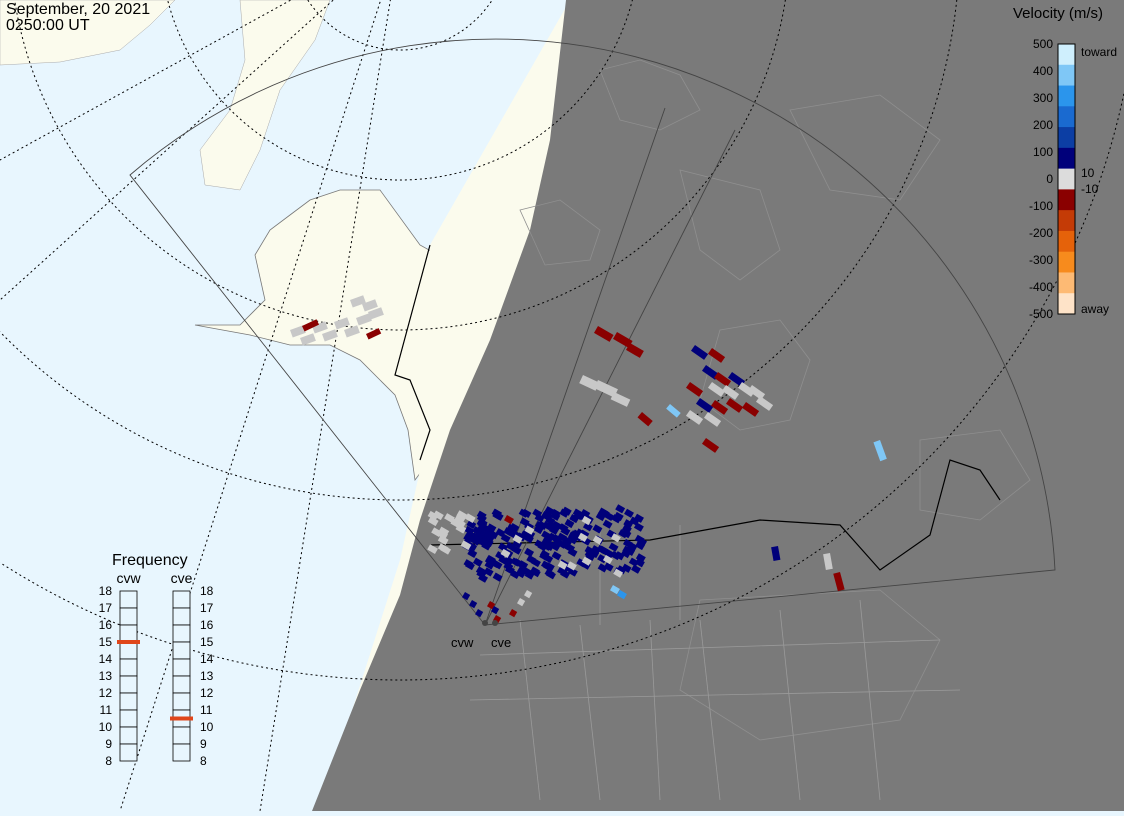 Image resolution: width=1124 pixels, height=816 pixels. Describe the element at coordinates (1090, 189) in the screenshot. I see `colorbar-minus10-label: -10` at that location.